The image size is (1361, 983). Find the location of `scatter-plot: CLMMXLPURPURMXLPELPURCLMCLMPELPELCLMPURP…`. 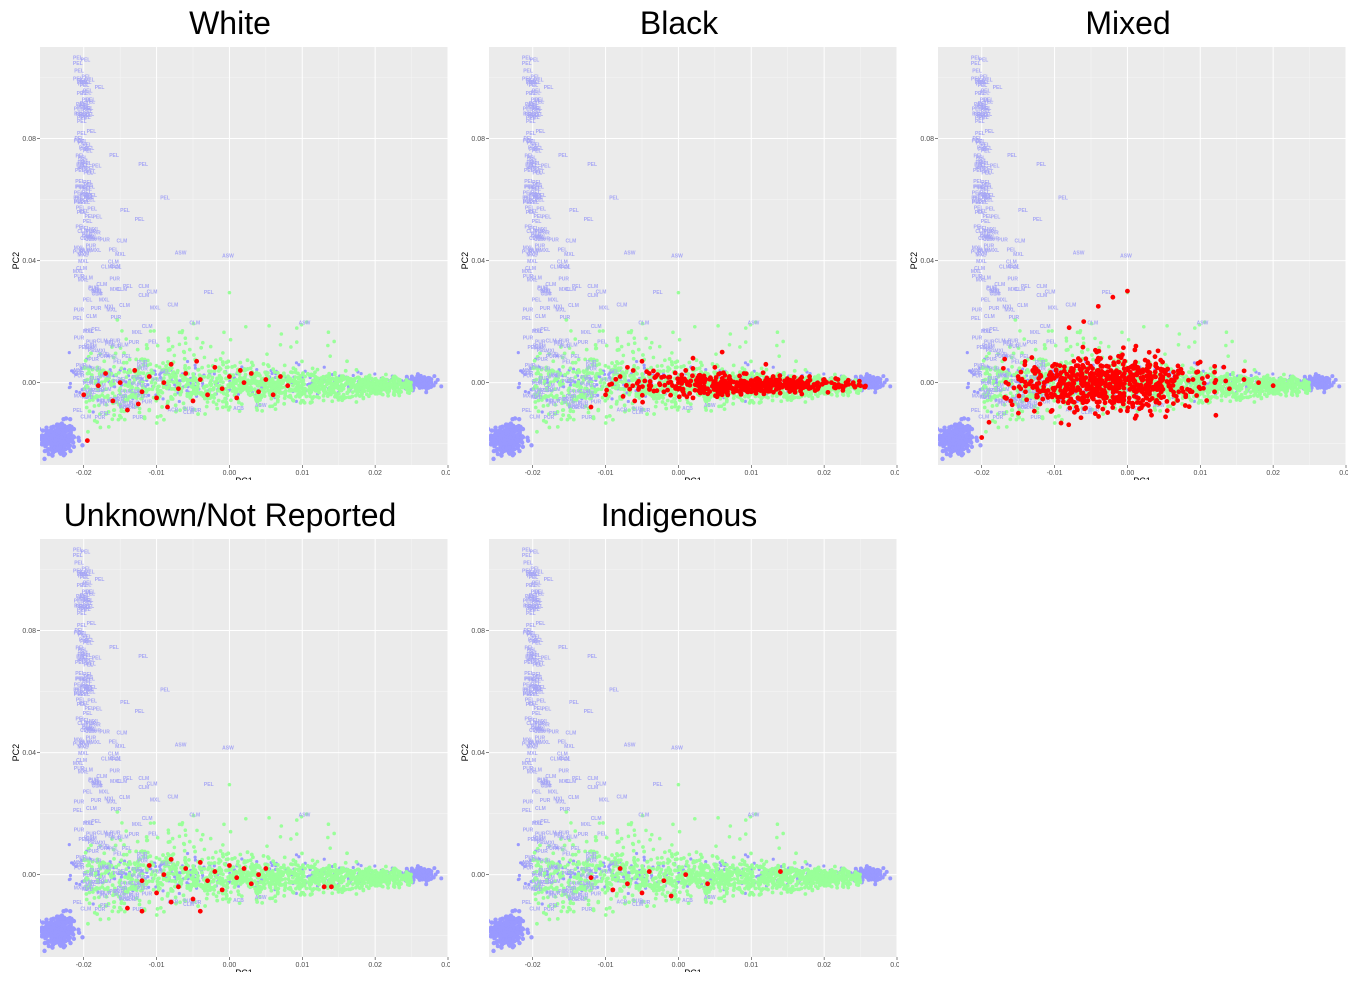

scatter-plot: CLMMXLPURPURMXLPELPURCLMCLMPELPELCLMPURP… is located at coordinates (679, 263).